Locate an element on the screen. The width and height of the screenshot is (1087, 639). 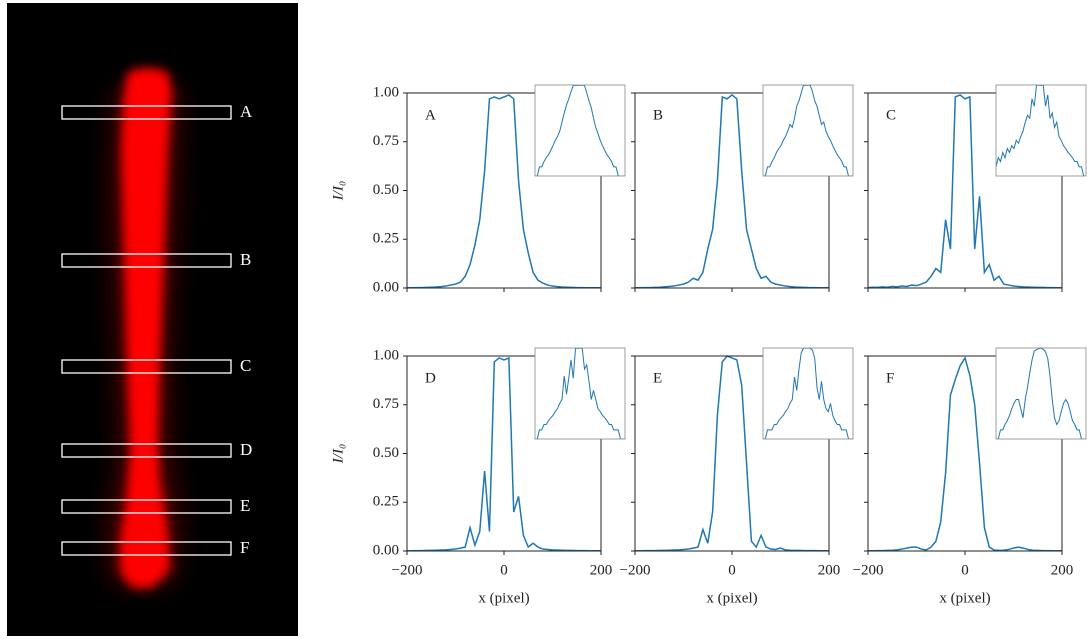
panel-label: F is located at coordinates (890, 378).